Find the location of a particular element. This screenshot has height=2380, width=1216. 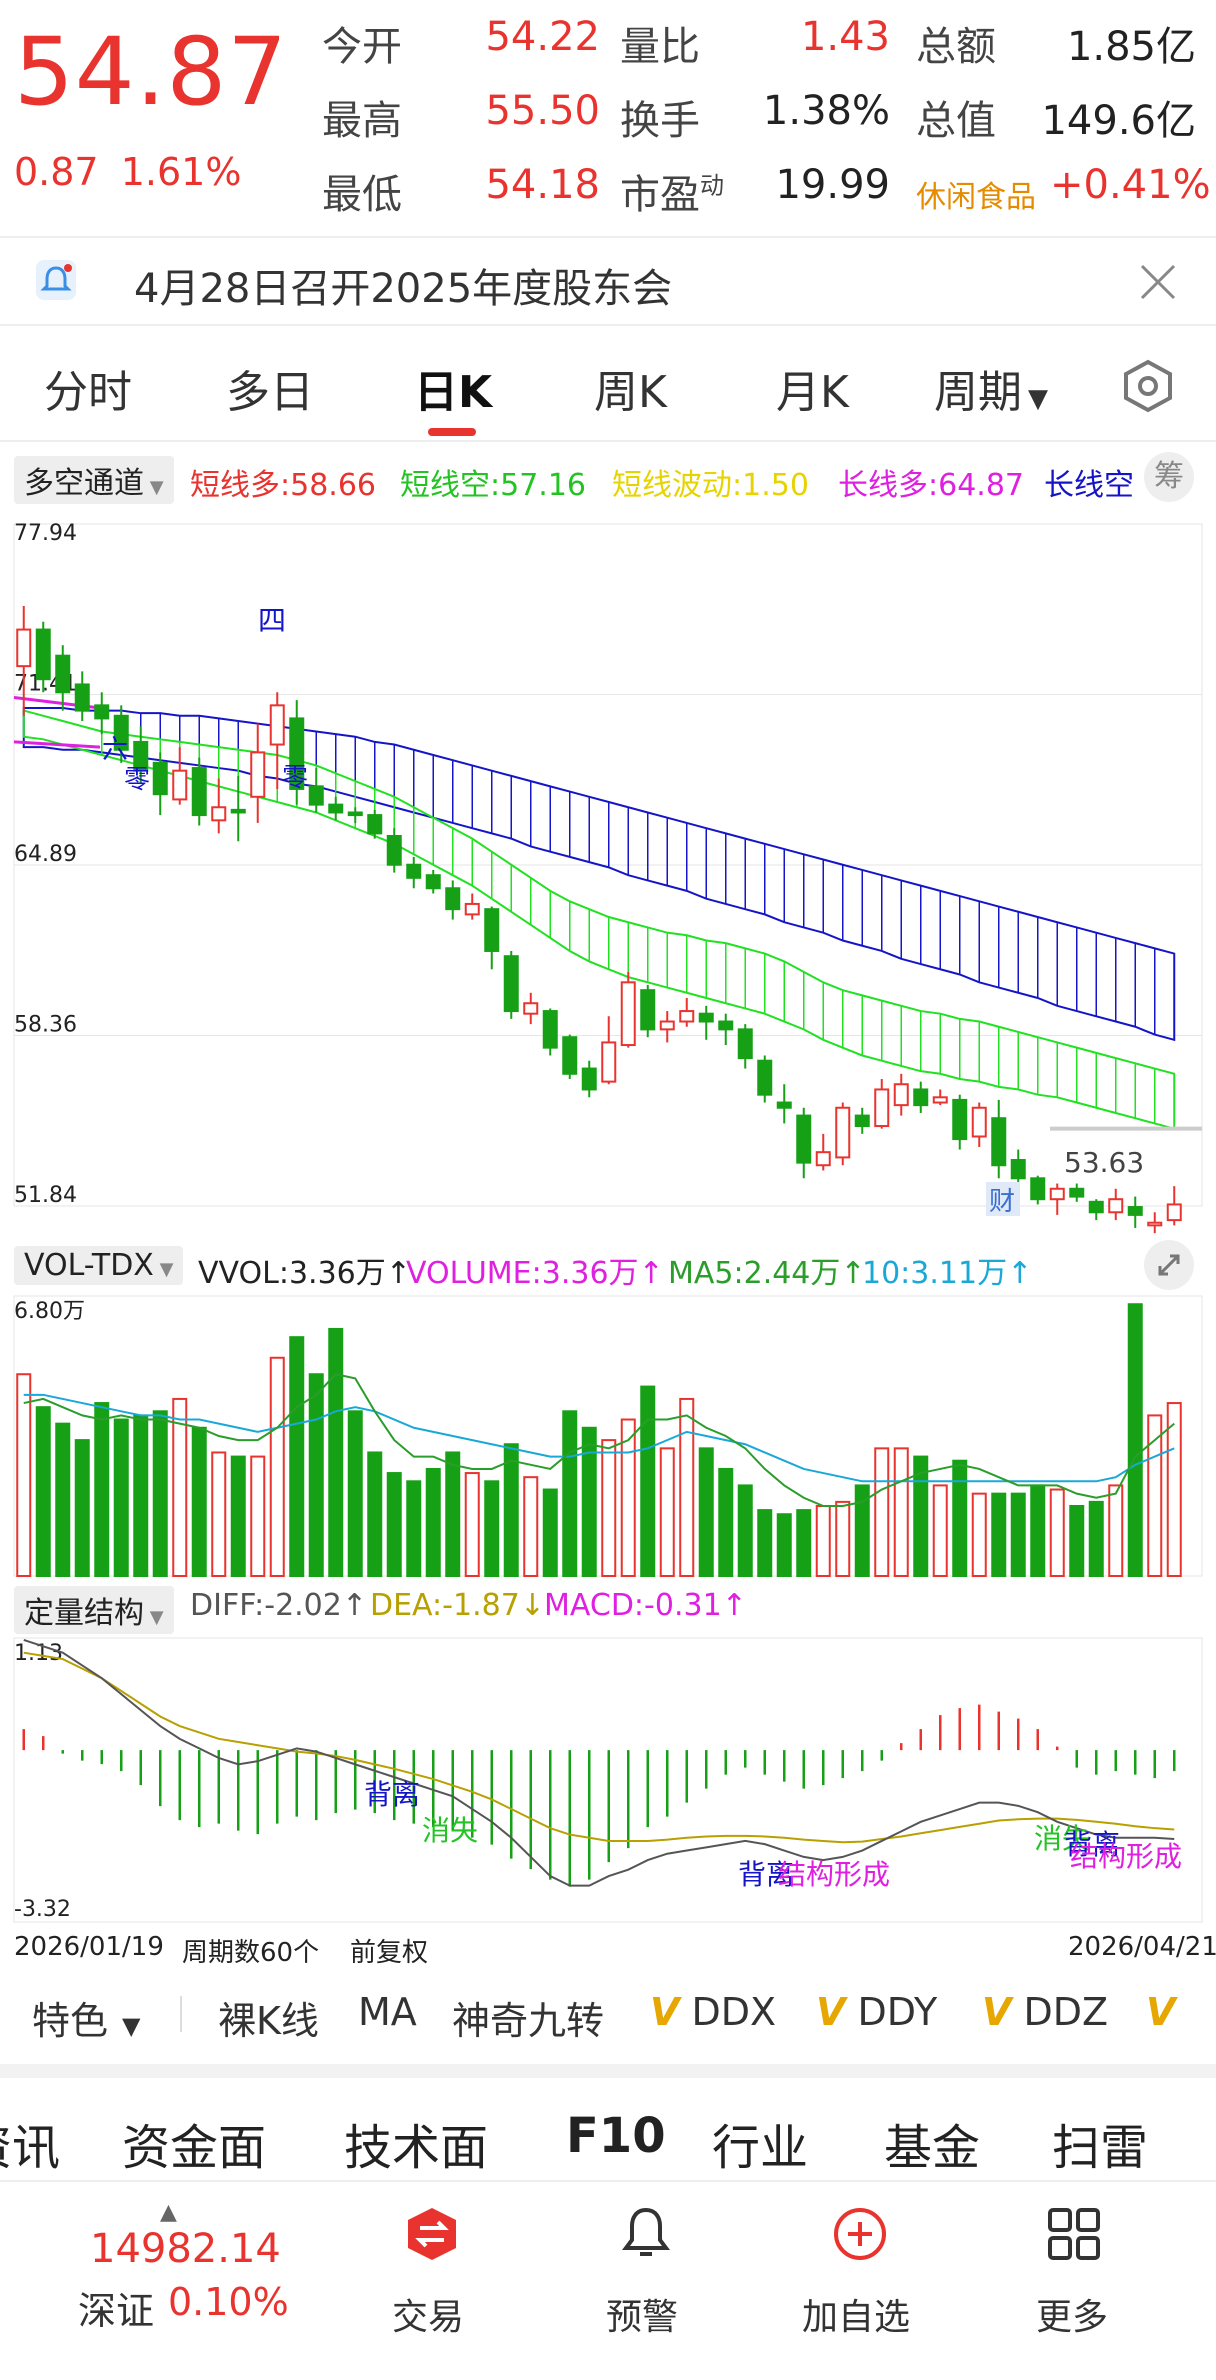

finance-badge-text: 财 is located at coordinates (1002, 1202).